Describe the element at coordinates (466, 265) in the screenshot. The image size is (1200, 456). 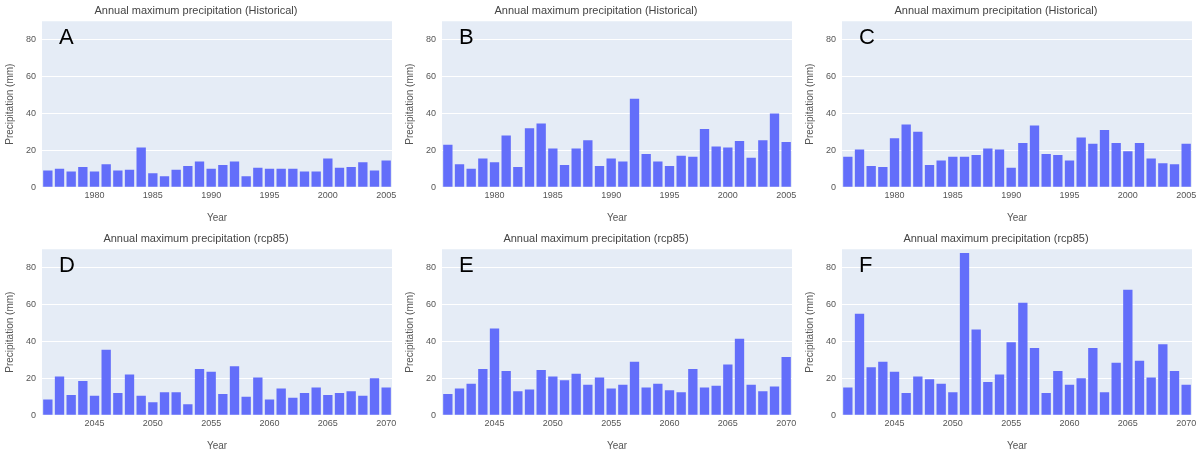
I see `annotation: E` at that location.